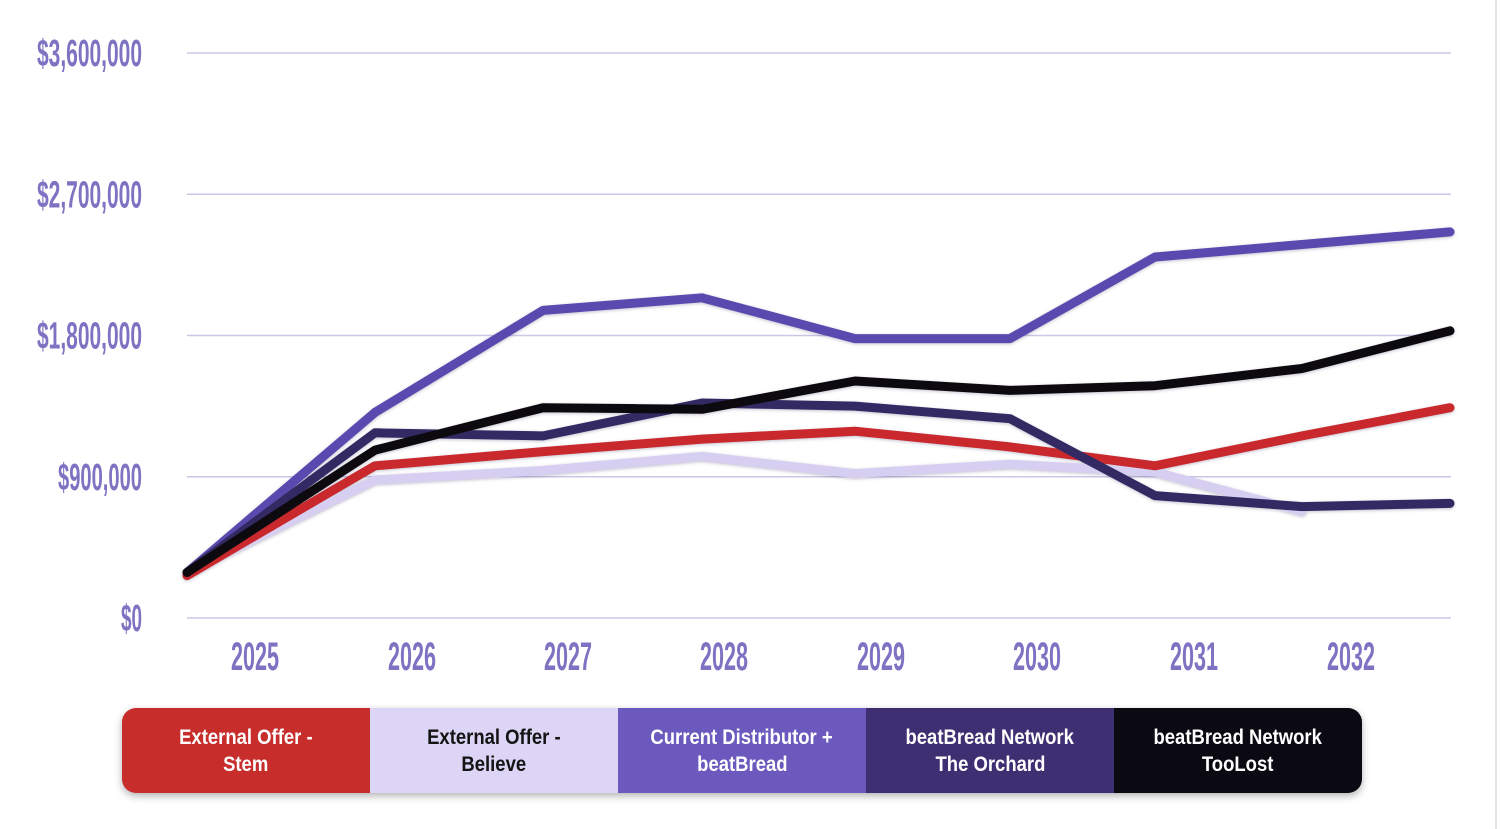  What do you see at coordinates (990, 750) in the screenshot?
I see `legend-item-beatbread-network-the-orchard: beatBread Network The Orchard` at bounding box center [990, 750].